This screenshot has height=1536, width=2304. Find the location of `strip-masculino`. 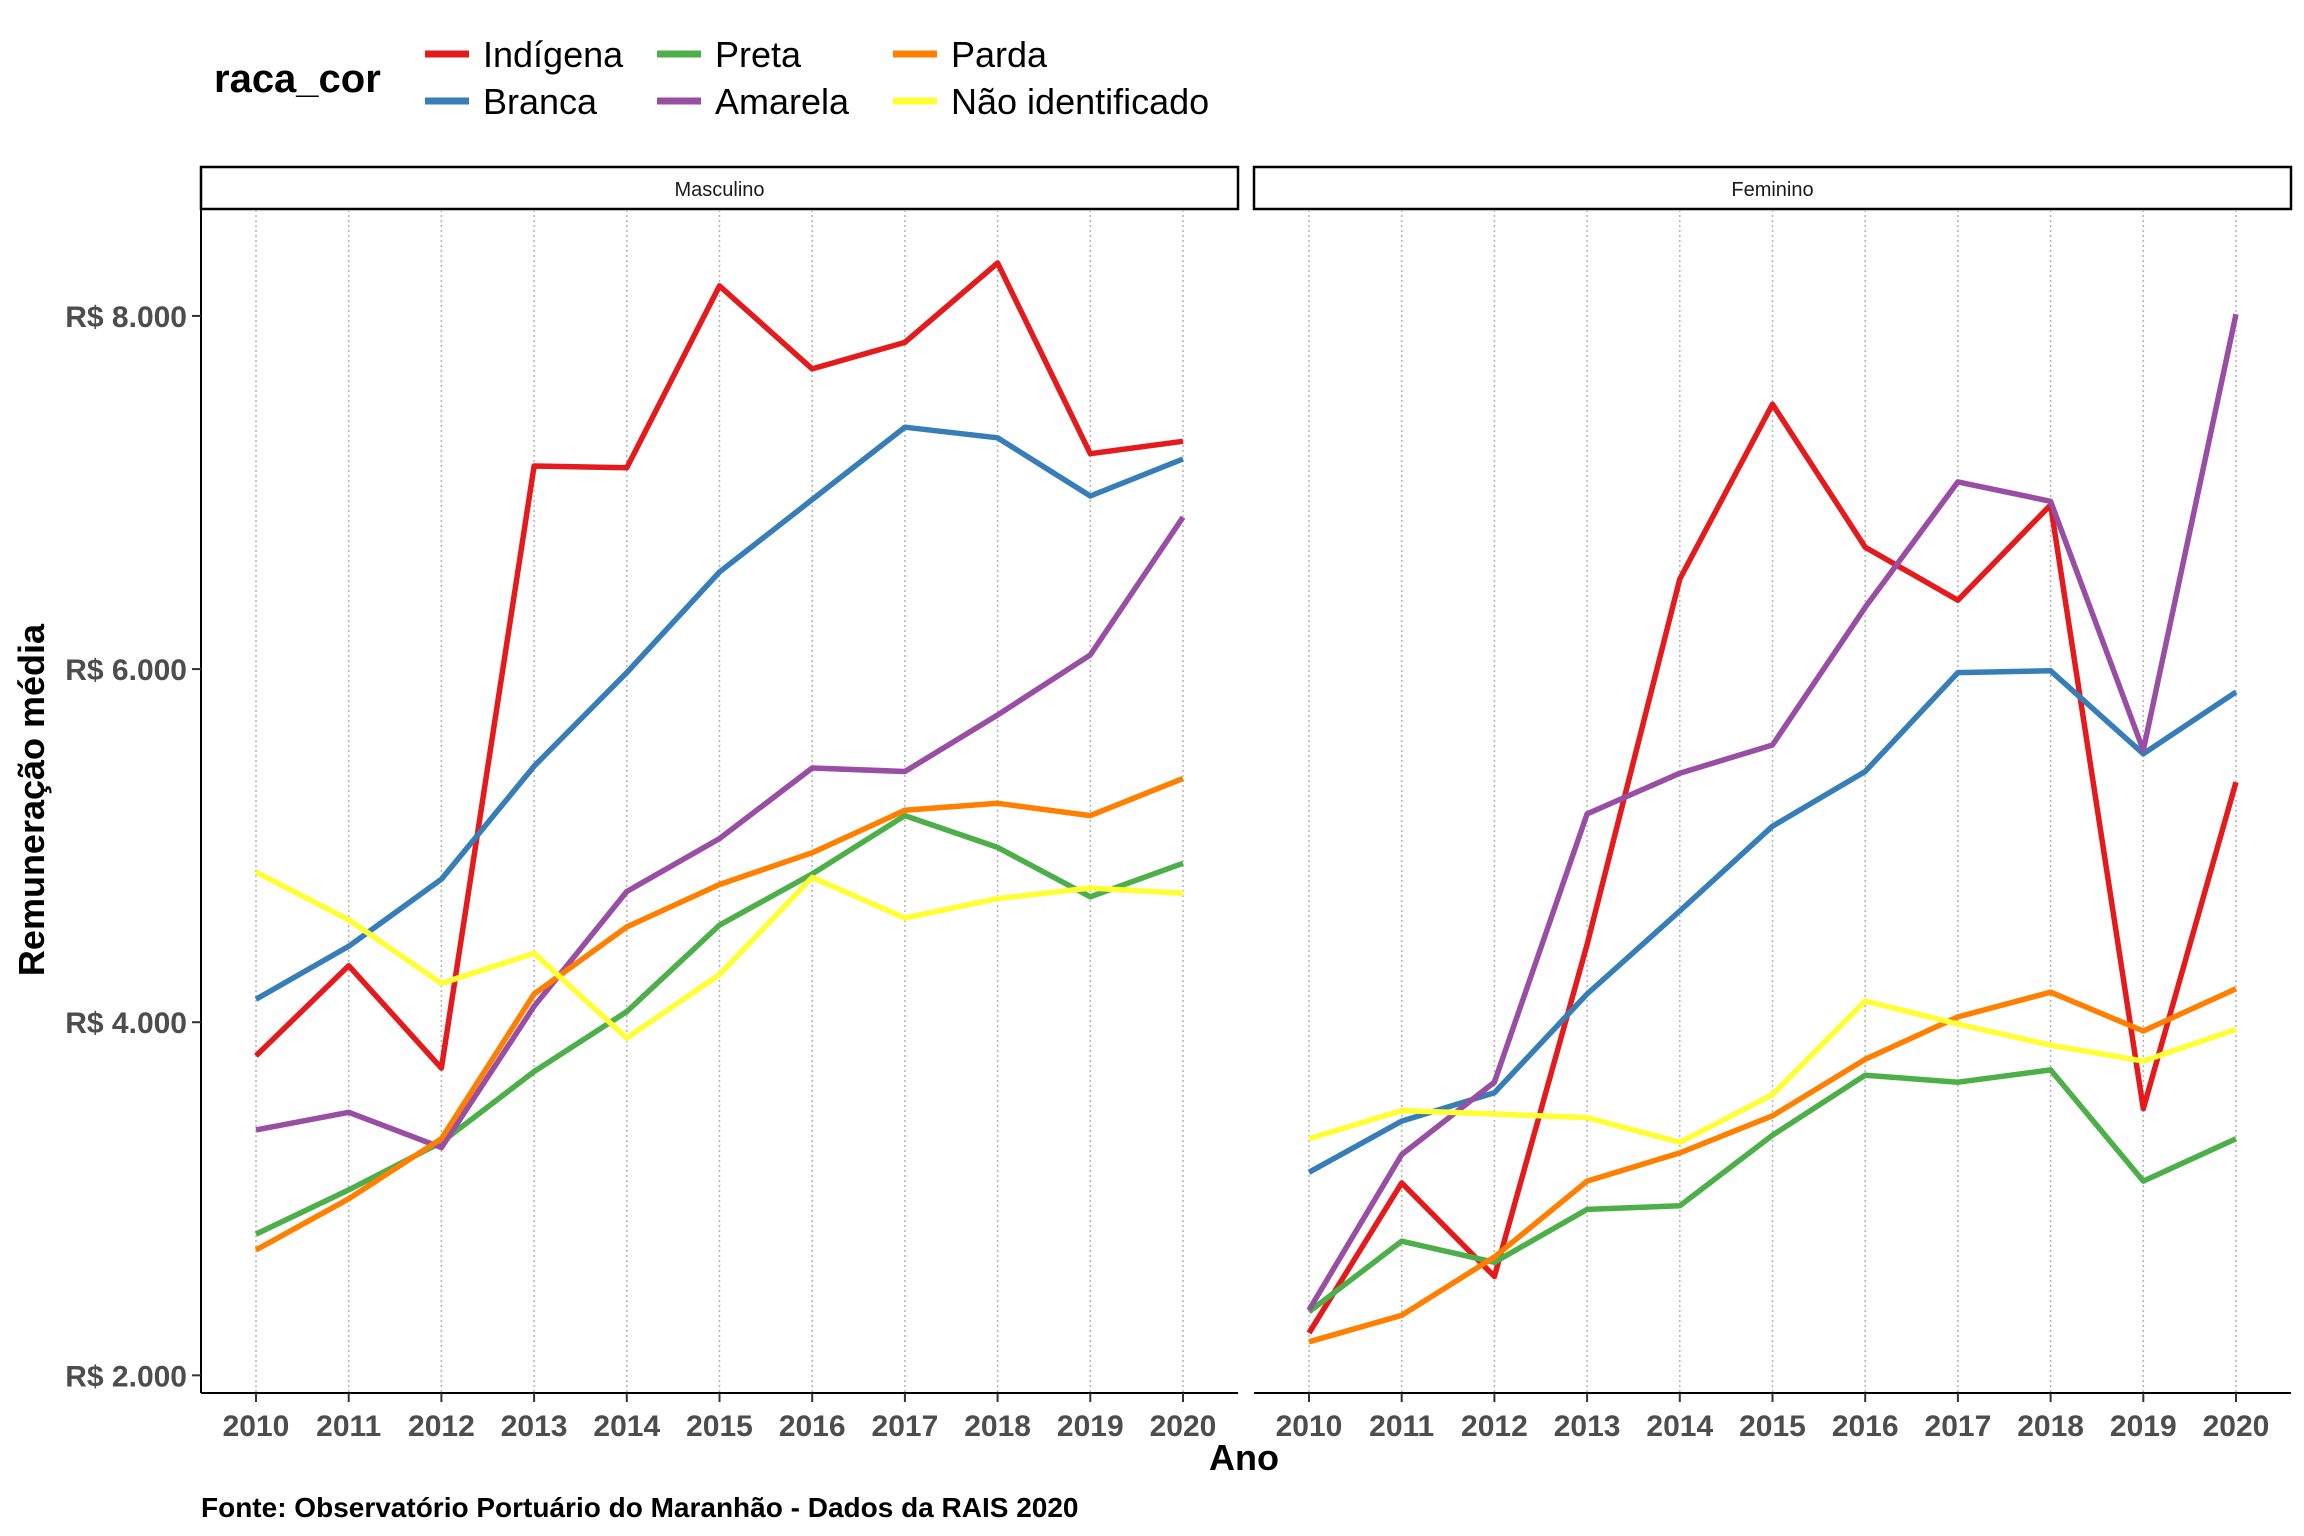

strip-masculino is located at coordinates (719, 188).